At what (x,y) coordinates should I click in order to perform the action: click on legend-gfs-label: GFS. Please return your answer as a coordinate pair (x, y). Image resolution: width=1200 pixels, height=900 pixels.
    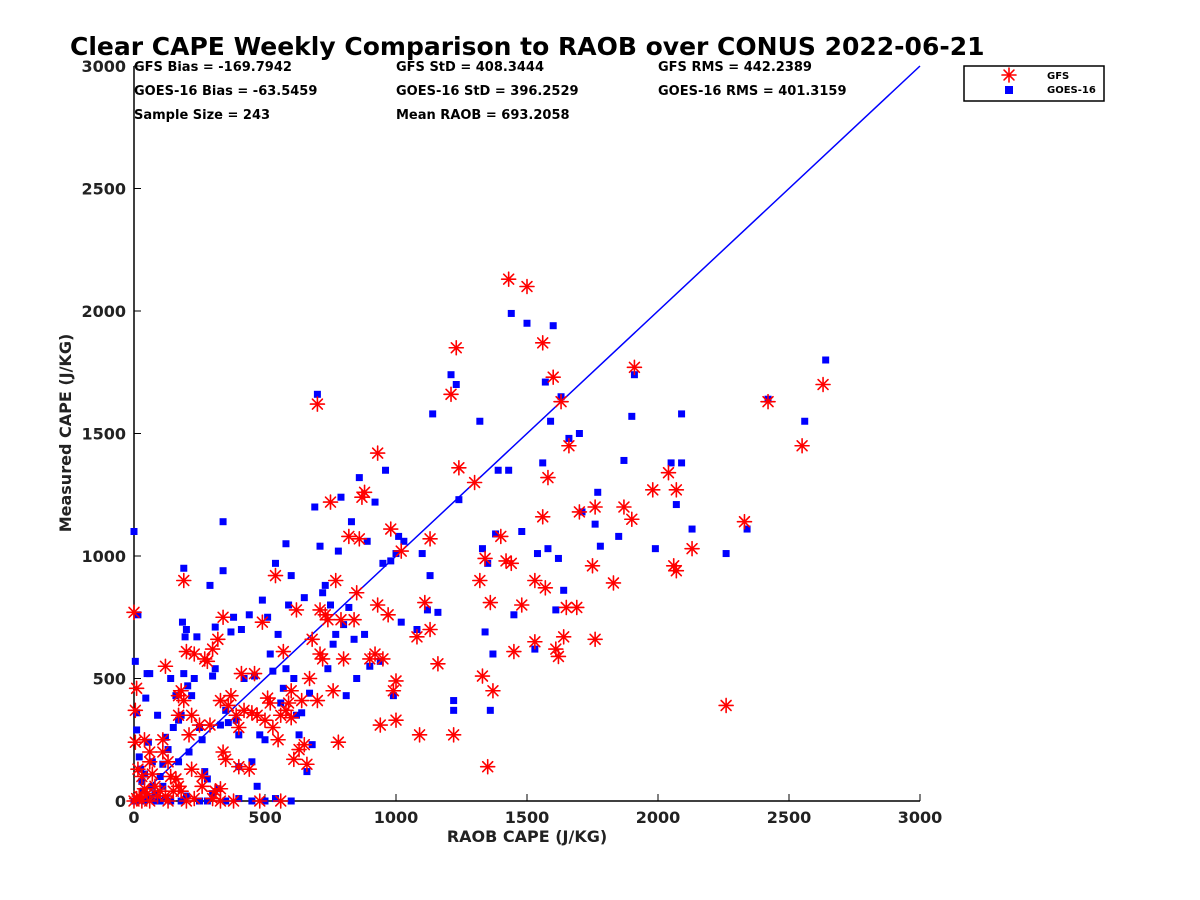
    Looking at the image, I should click on (1058, 76).